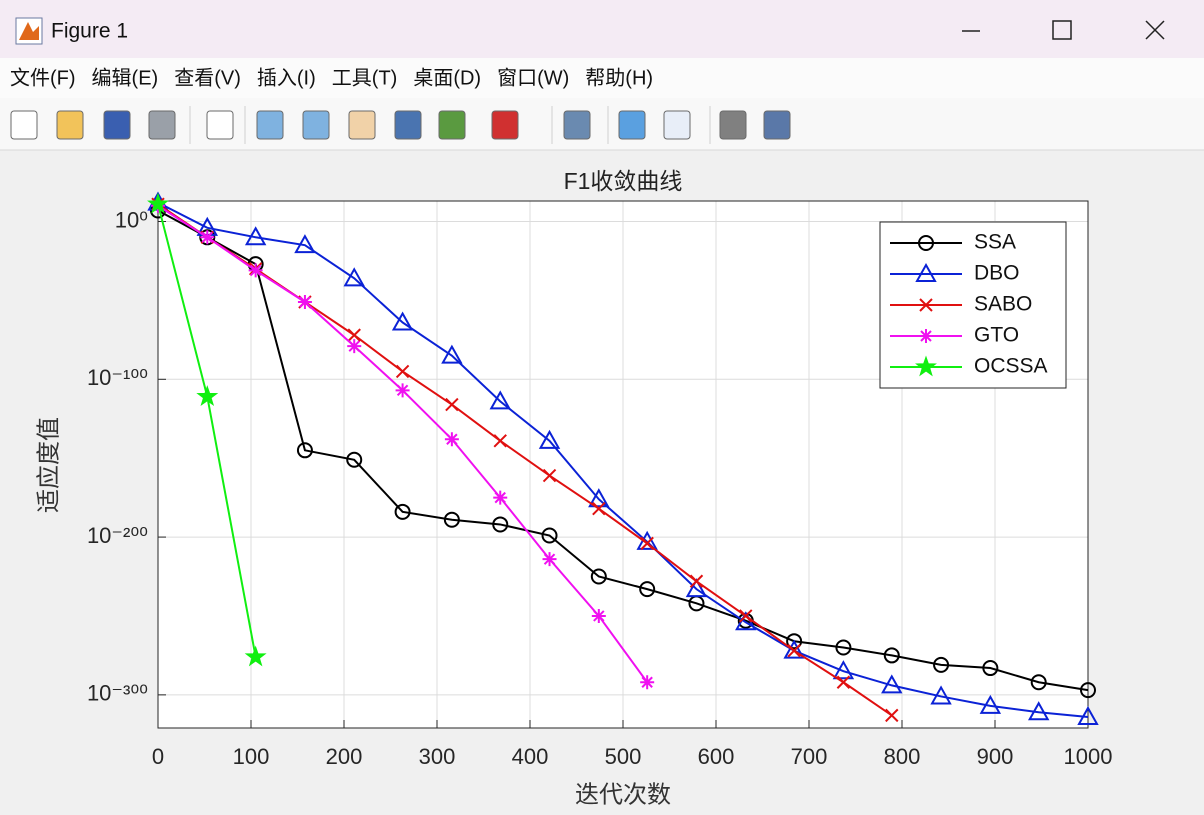 Image resolution: width=1204 pixels, height=815 pixels. Describe the element at coordinates (117, 377) in the screenshot. I see `y-tick-label: 10⁻¹⁰⁰` at that location.